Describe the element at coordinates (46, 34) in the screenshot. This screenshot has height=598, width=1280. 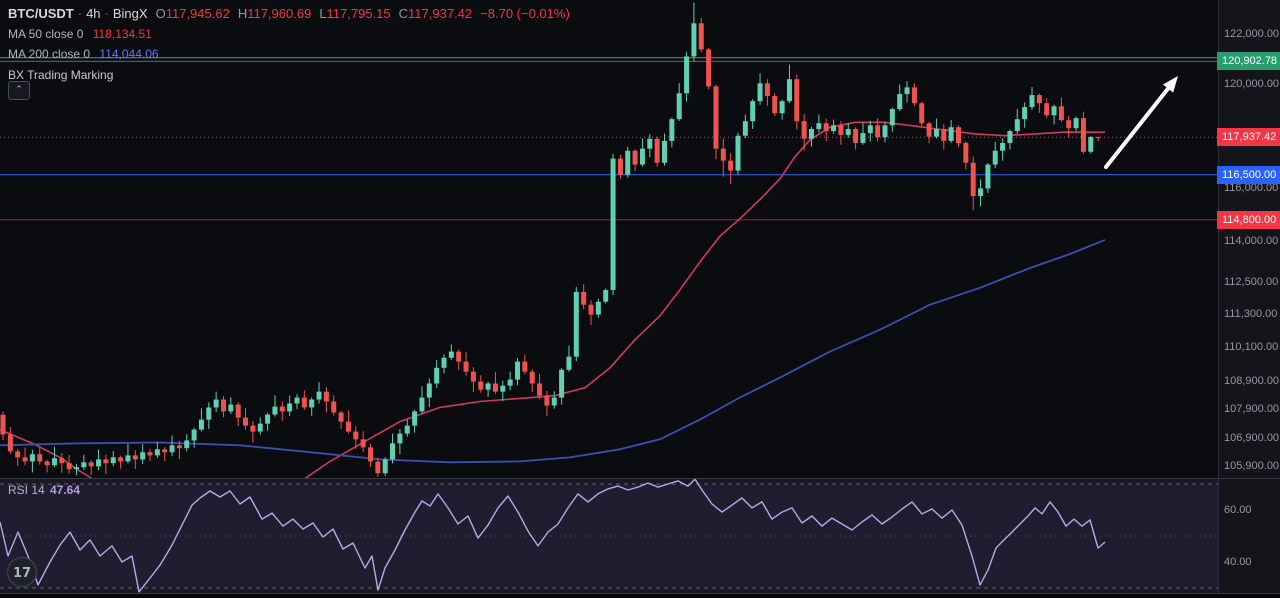
I see `ma50-label: MA 50 close 0` at that location.